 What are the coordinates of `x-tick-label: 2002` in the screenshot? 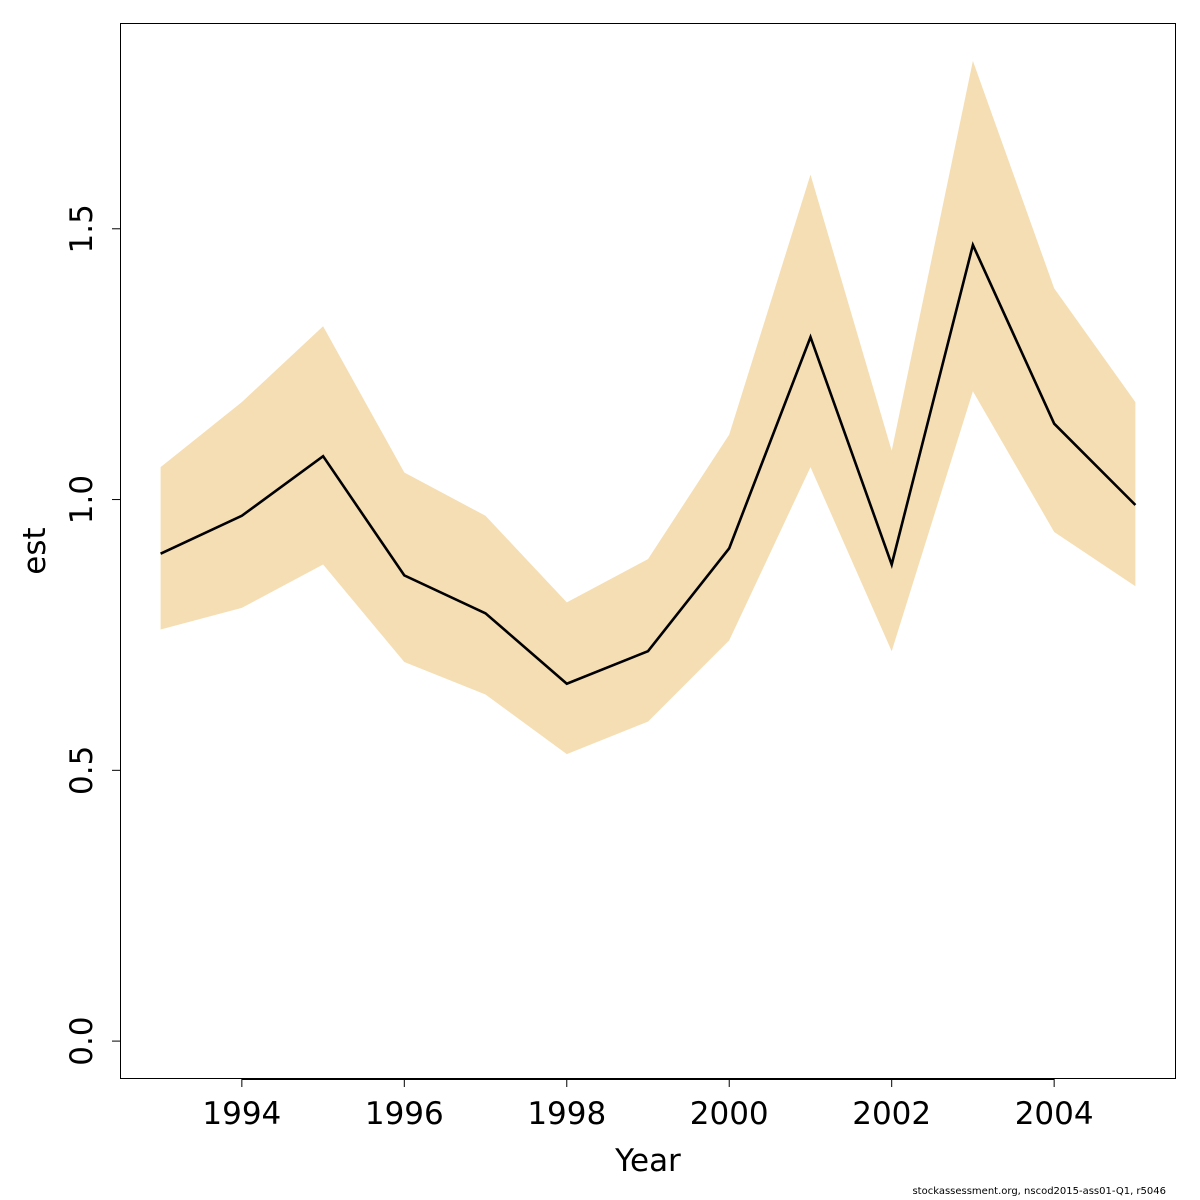 It's located at (891, 1114).